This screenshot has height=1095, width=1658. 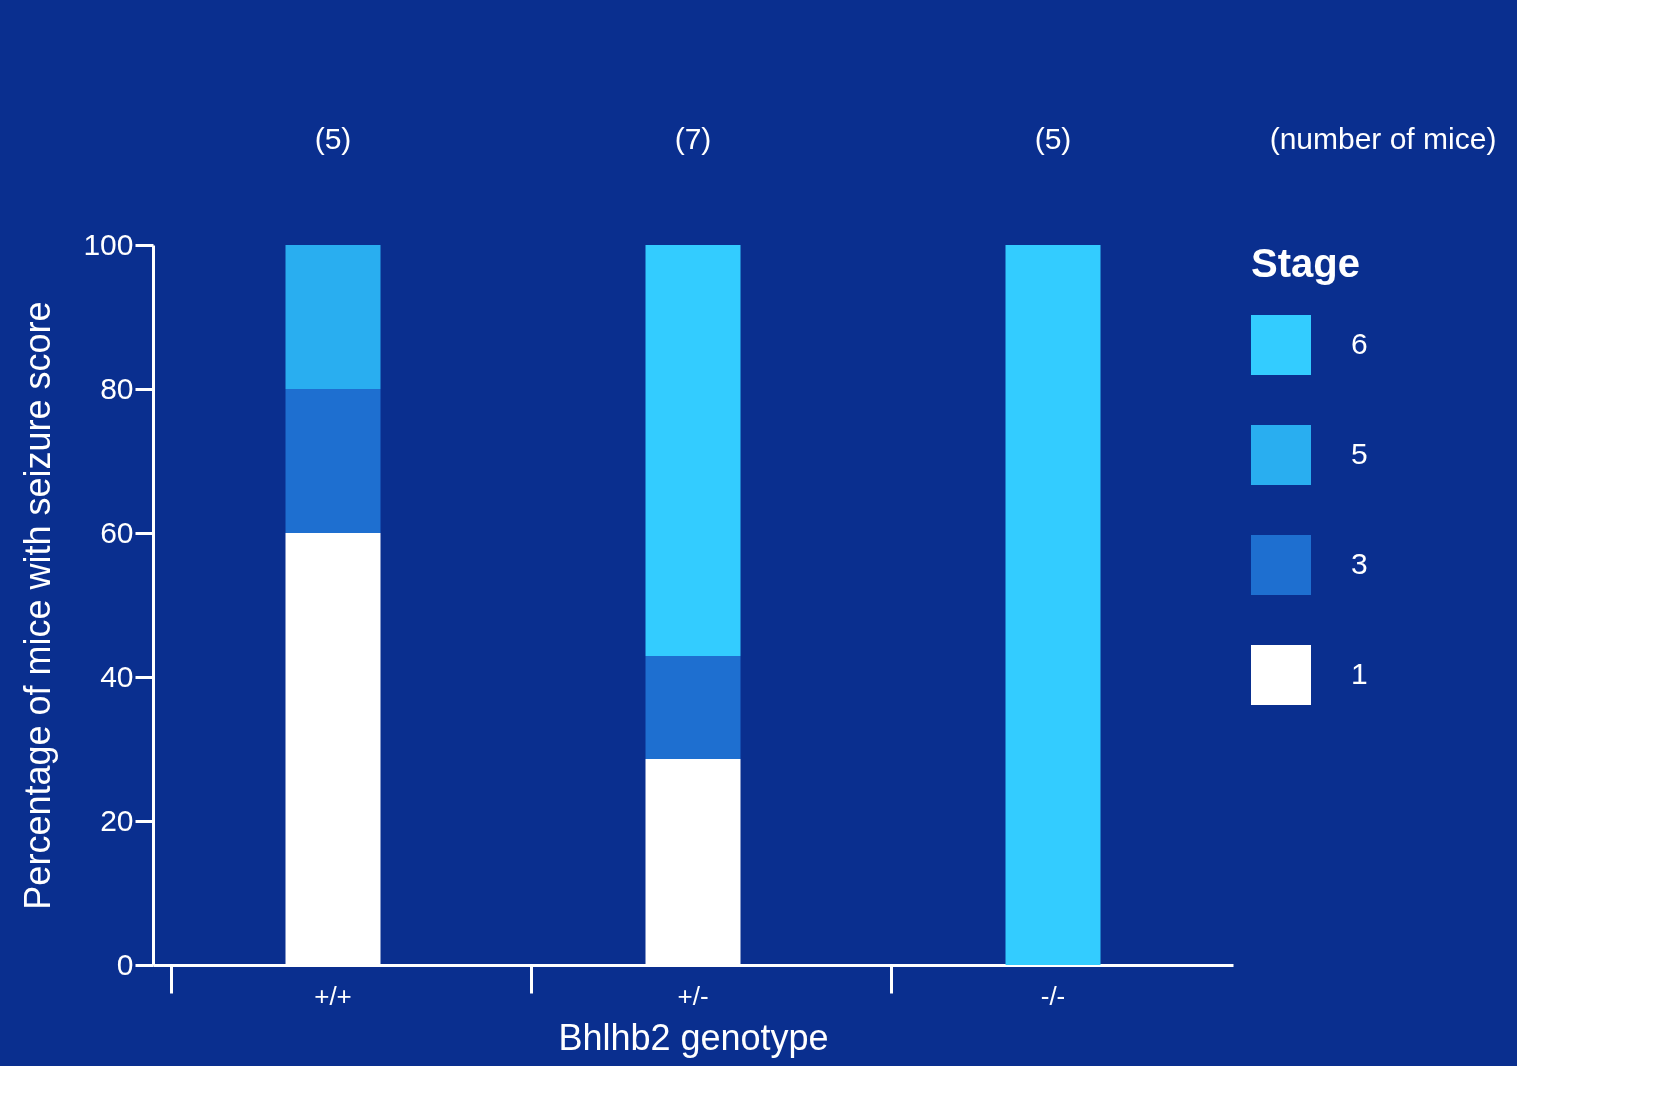 What do you see at coordinates (1053, 995) in the screenshot?
I see `x-tick-label: -/-` at bounding box center [1053, 995].